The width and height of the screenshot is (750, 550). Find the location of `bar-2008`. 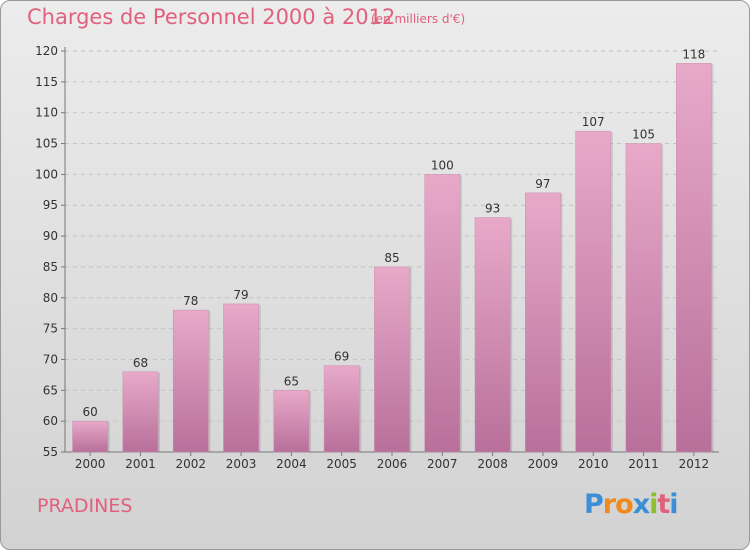

bar-2008 is located at coordinates (492, 335).